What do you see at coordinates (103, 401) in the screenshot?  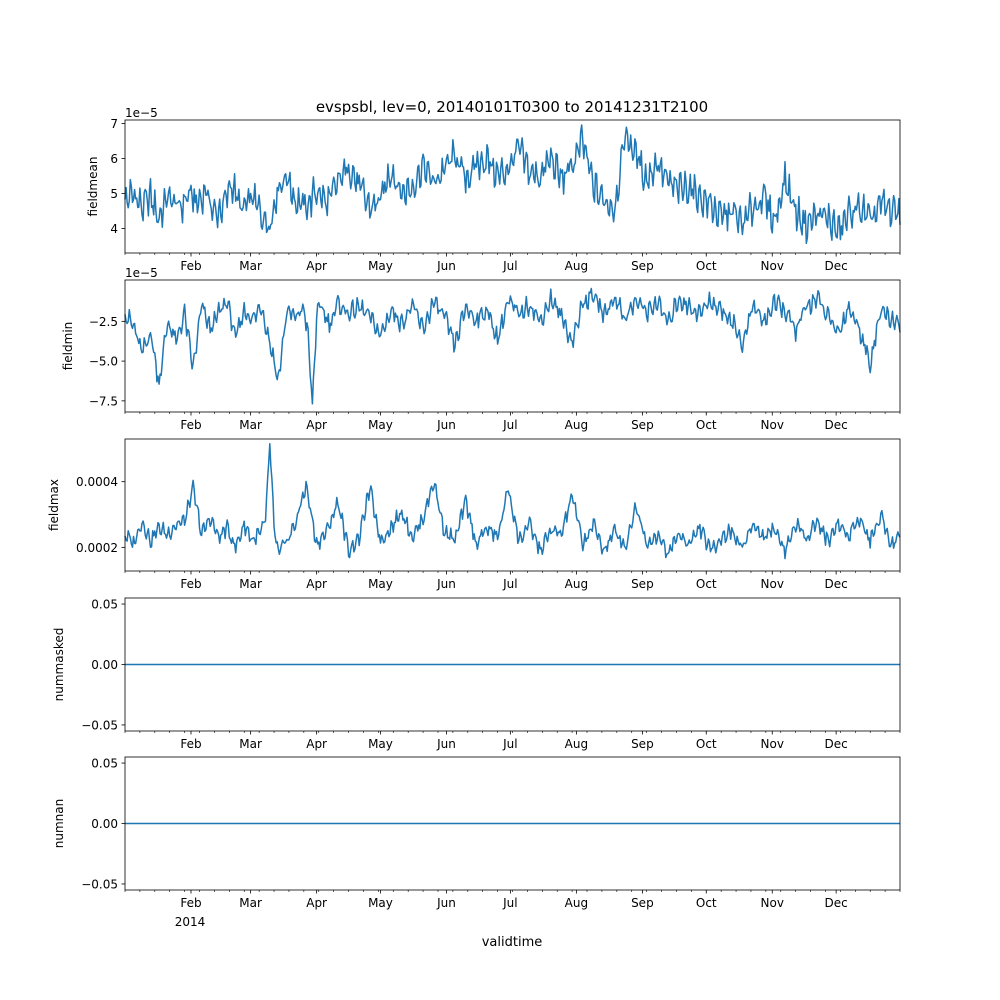 I see `y-tick-label: −7.5` at bounding box center [103, 401].